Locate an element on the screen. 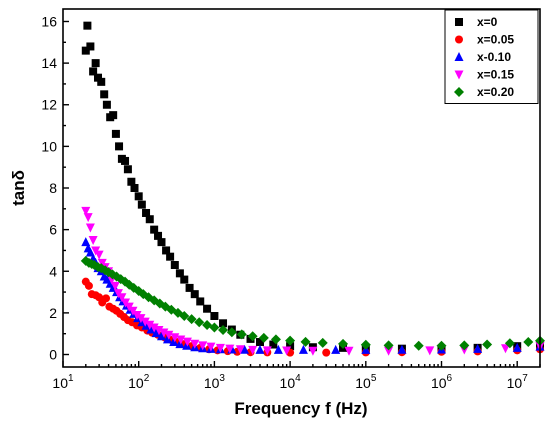 This screenshot has width=550, height=425. y-tick-label: 2 is located at coordinates (53, 313).